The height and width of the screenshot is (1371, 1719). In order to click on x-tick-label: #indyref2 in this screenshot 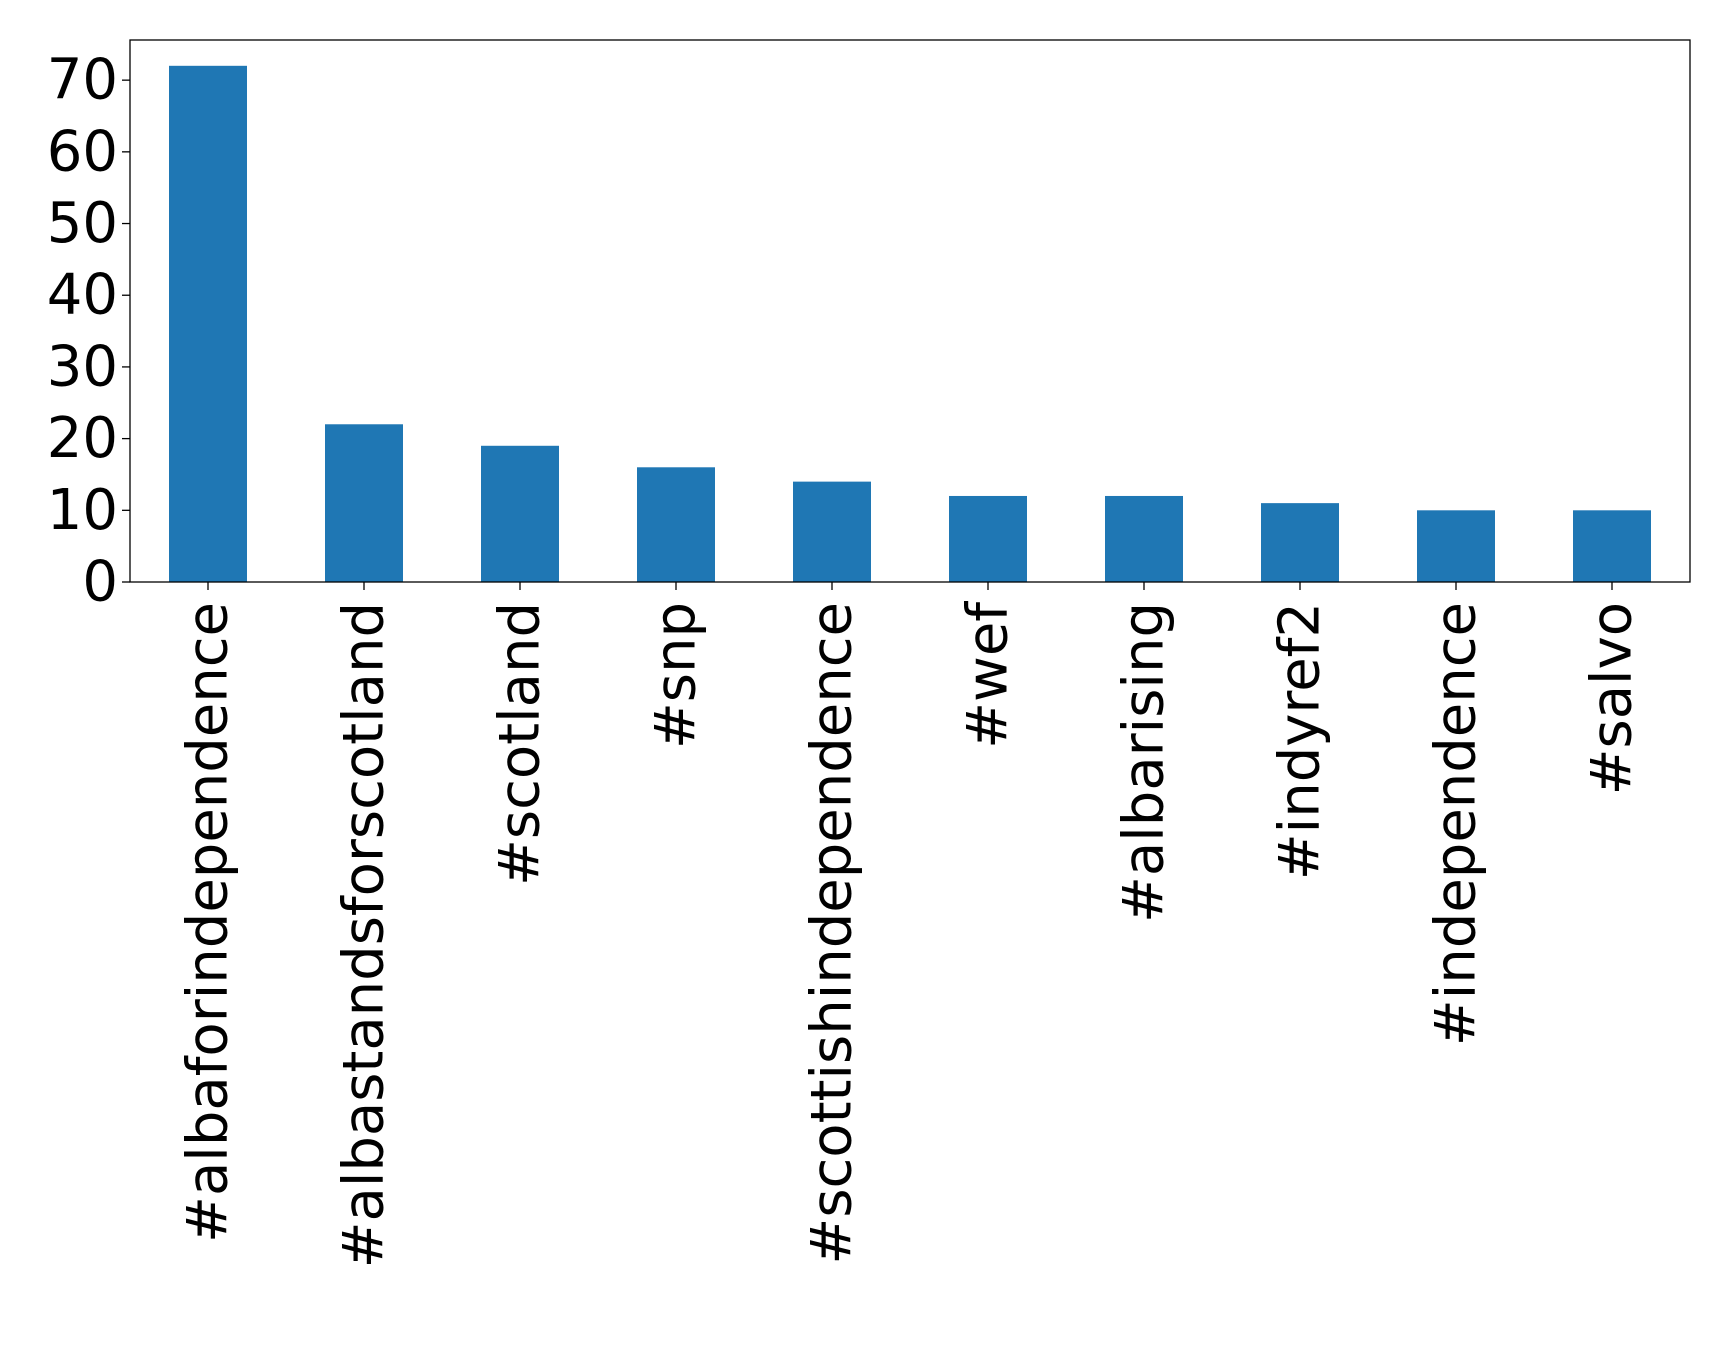, I will do `click(1300, 741)`.